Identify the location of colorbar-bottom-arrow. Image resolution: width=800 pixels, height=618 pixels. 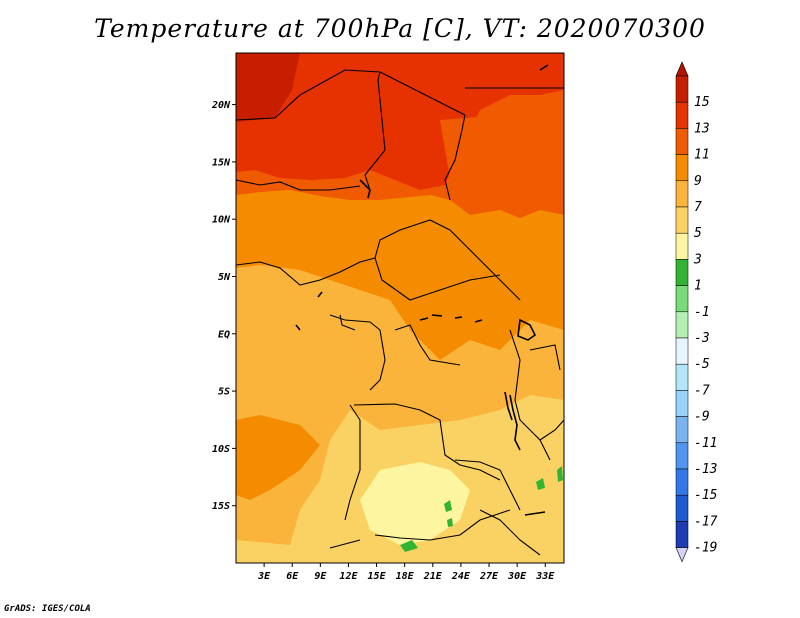
(682, 555).